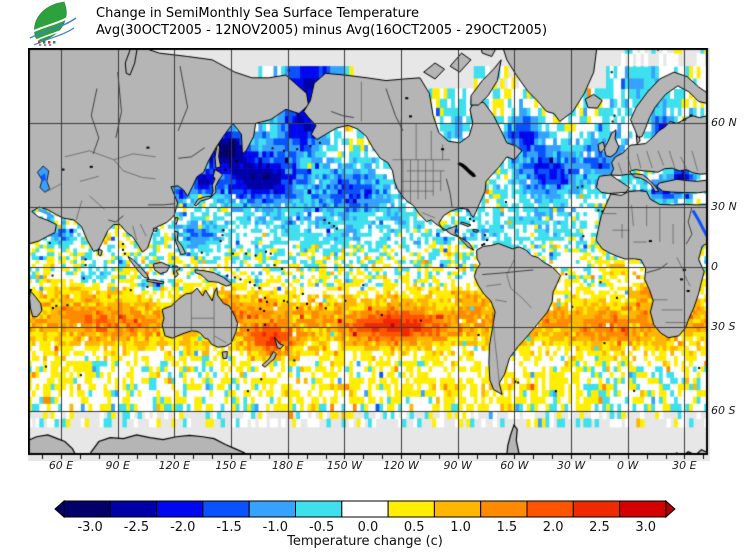 Image resolution: width=755 pixels, height=560 pixels. Describe the element at coordinates (643, 509) in the screenshot. I see `colorbar-segment-3.0` at that location.